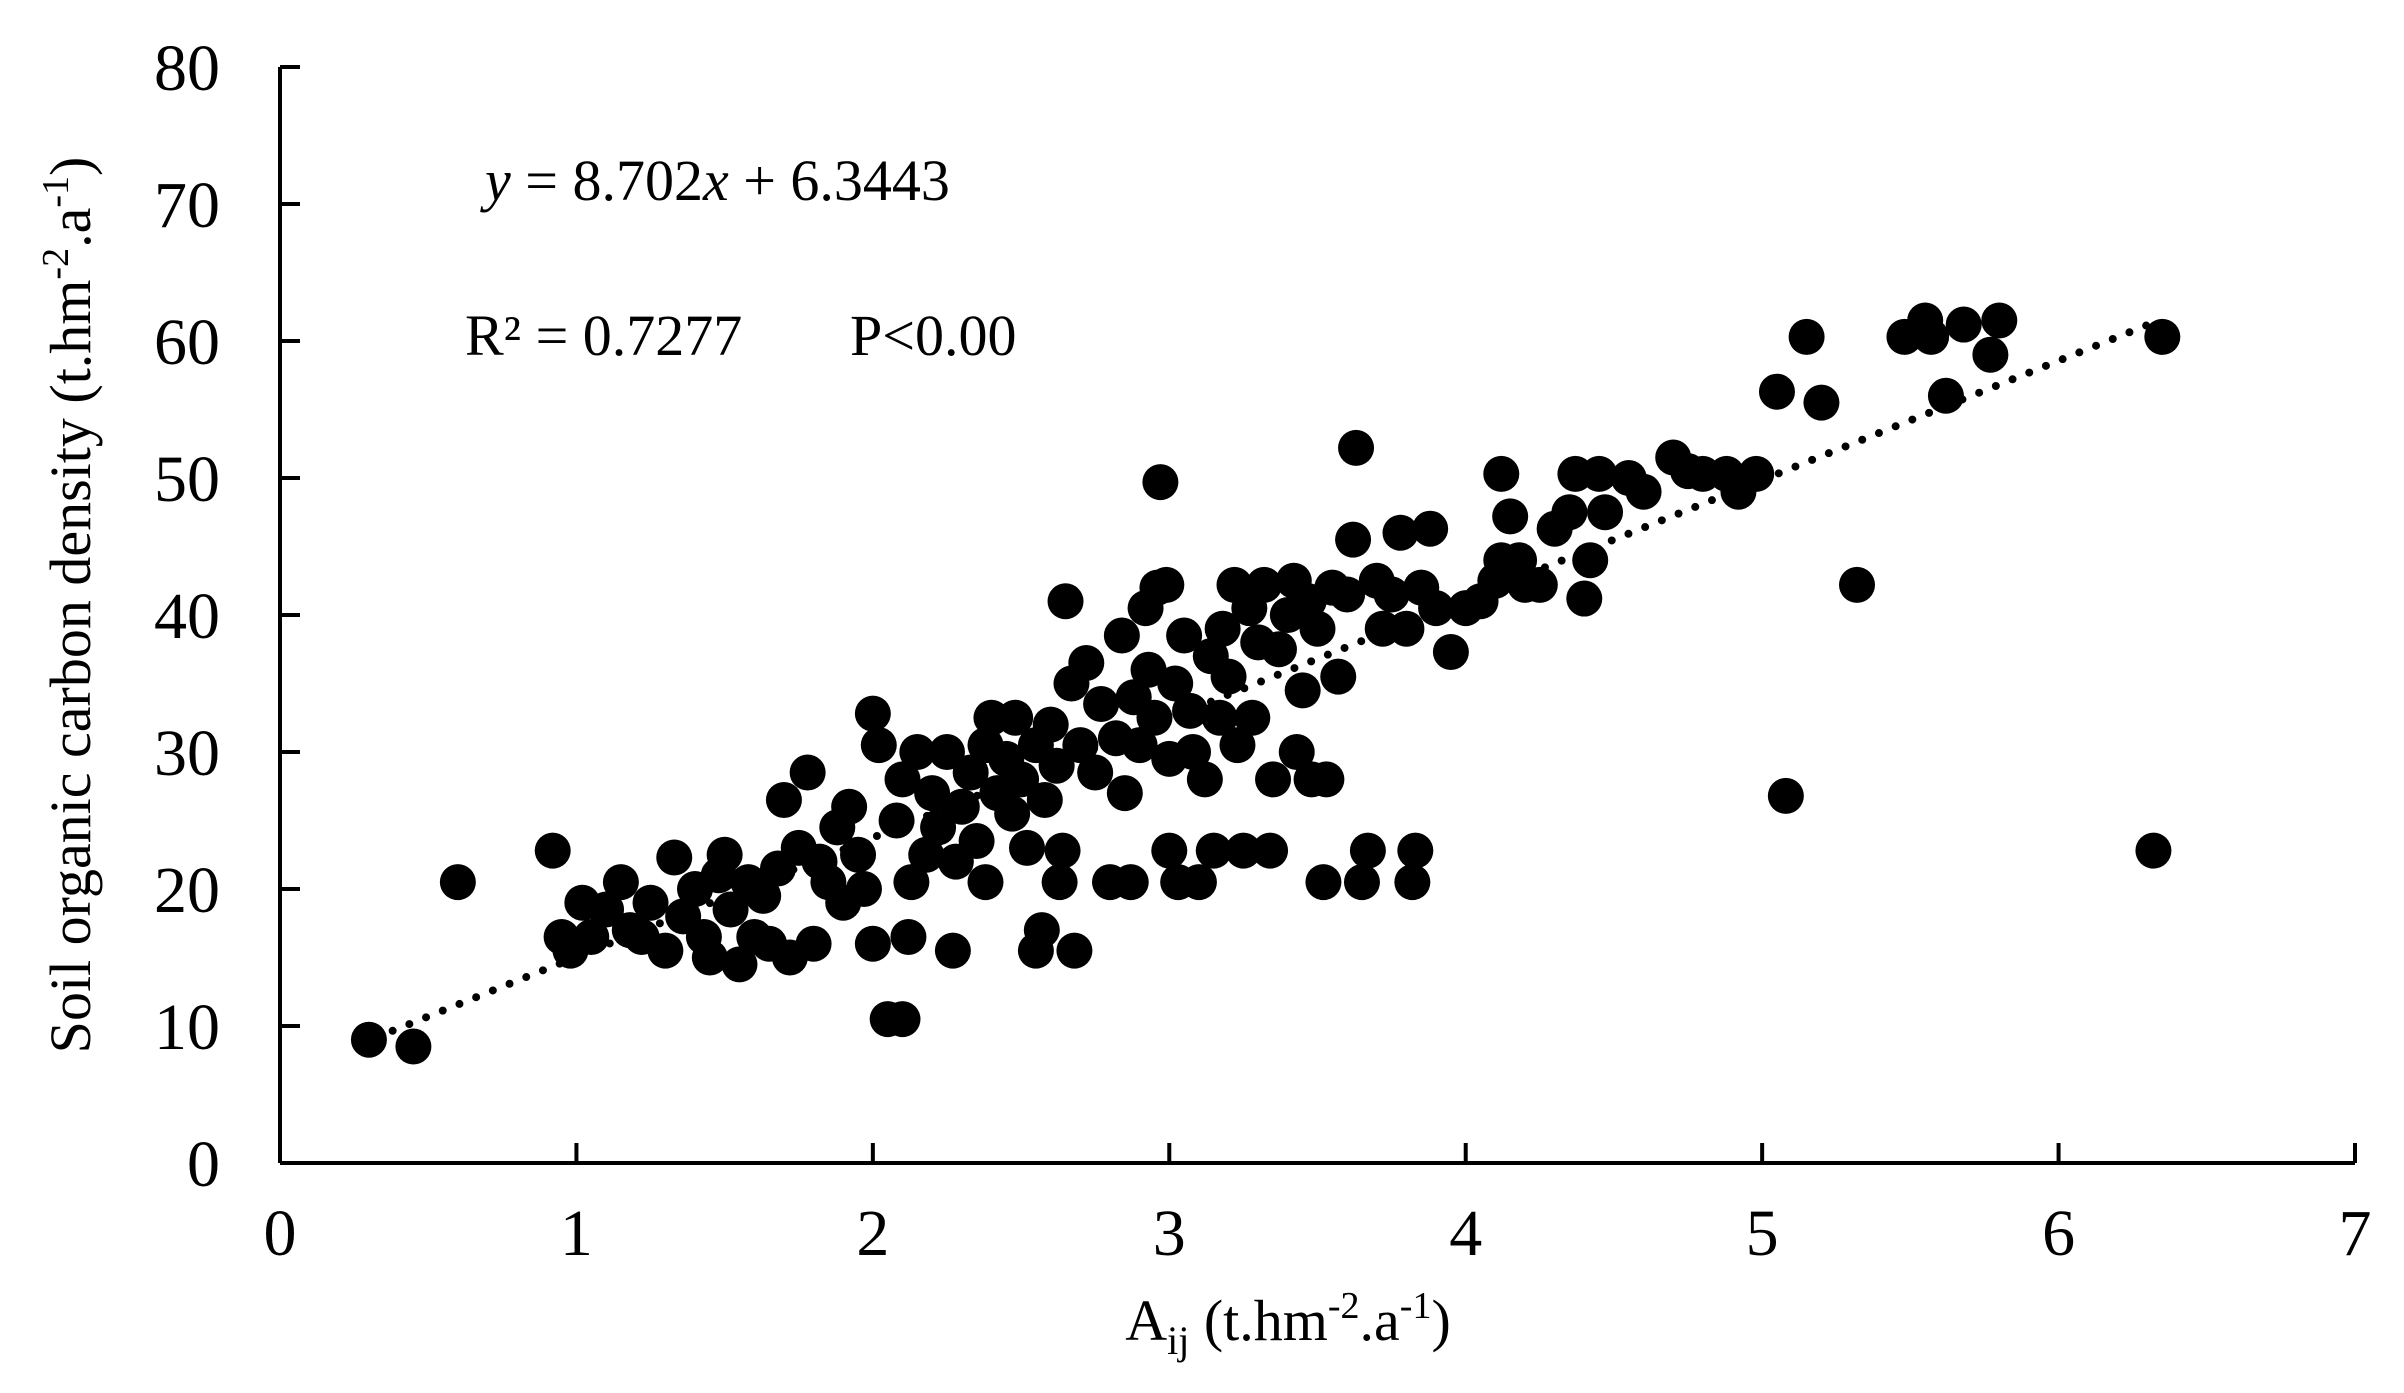 The height and width of the screenshot is (1393, 2404). Describe the element at coordinates (1344, 1306) in the screenshot. I see `x-axis-title-sup1: -2` at that location.